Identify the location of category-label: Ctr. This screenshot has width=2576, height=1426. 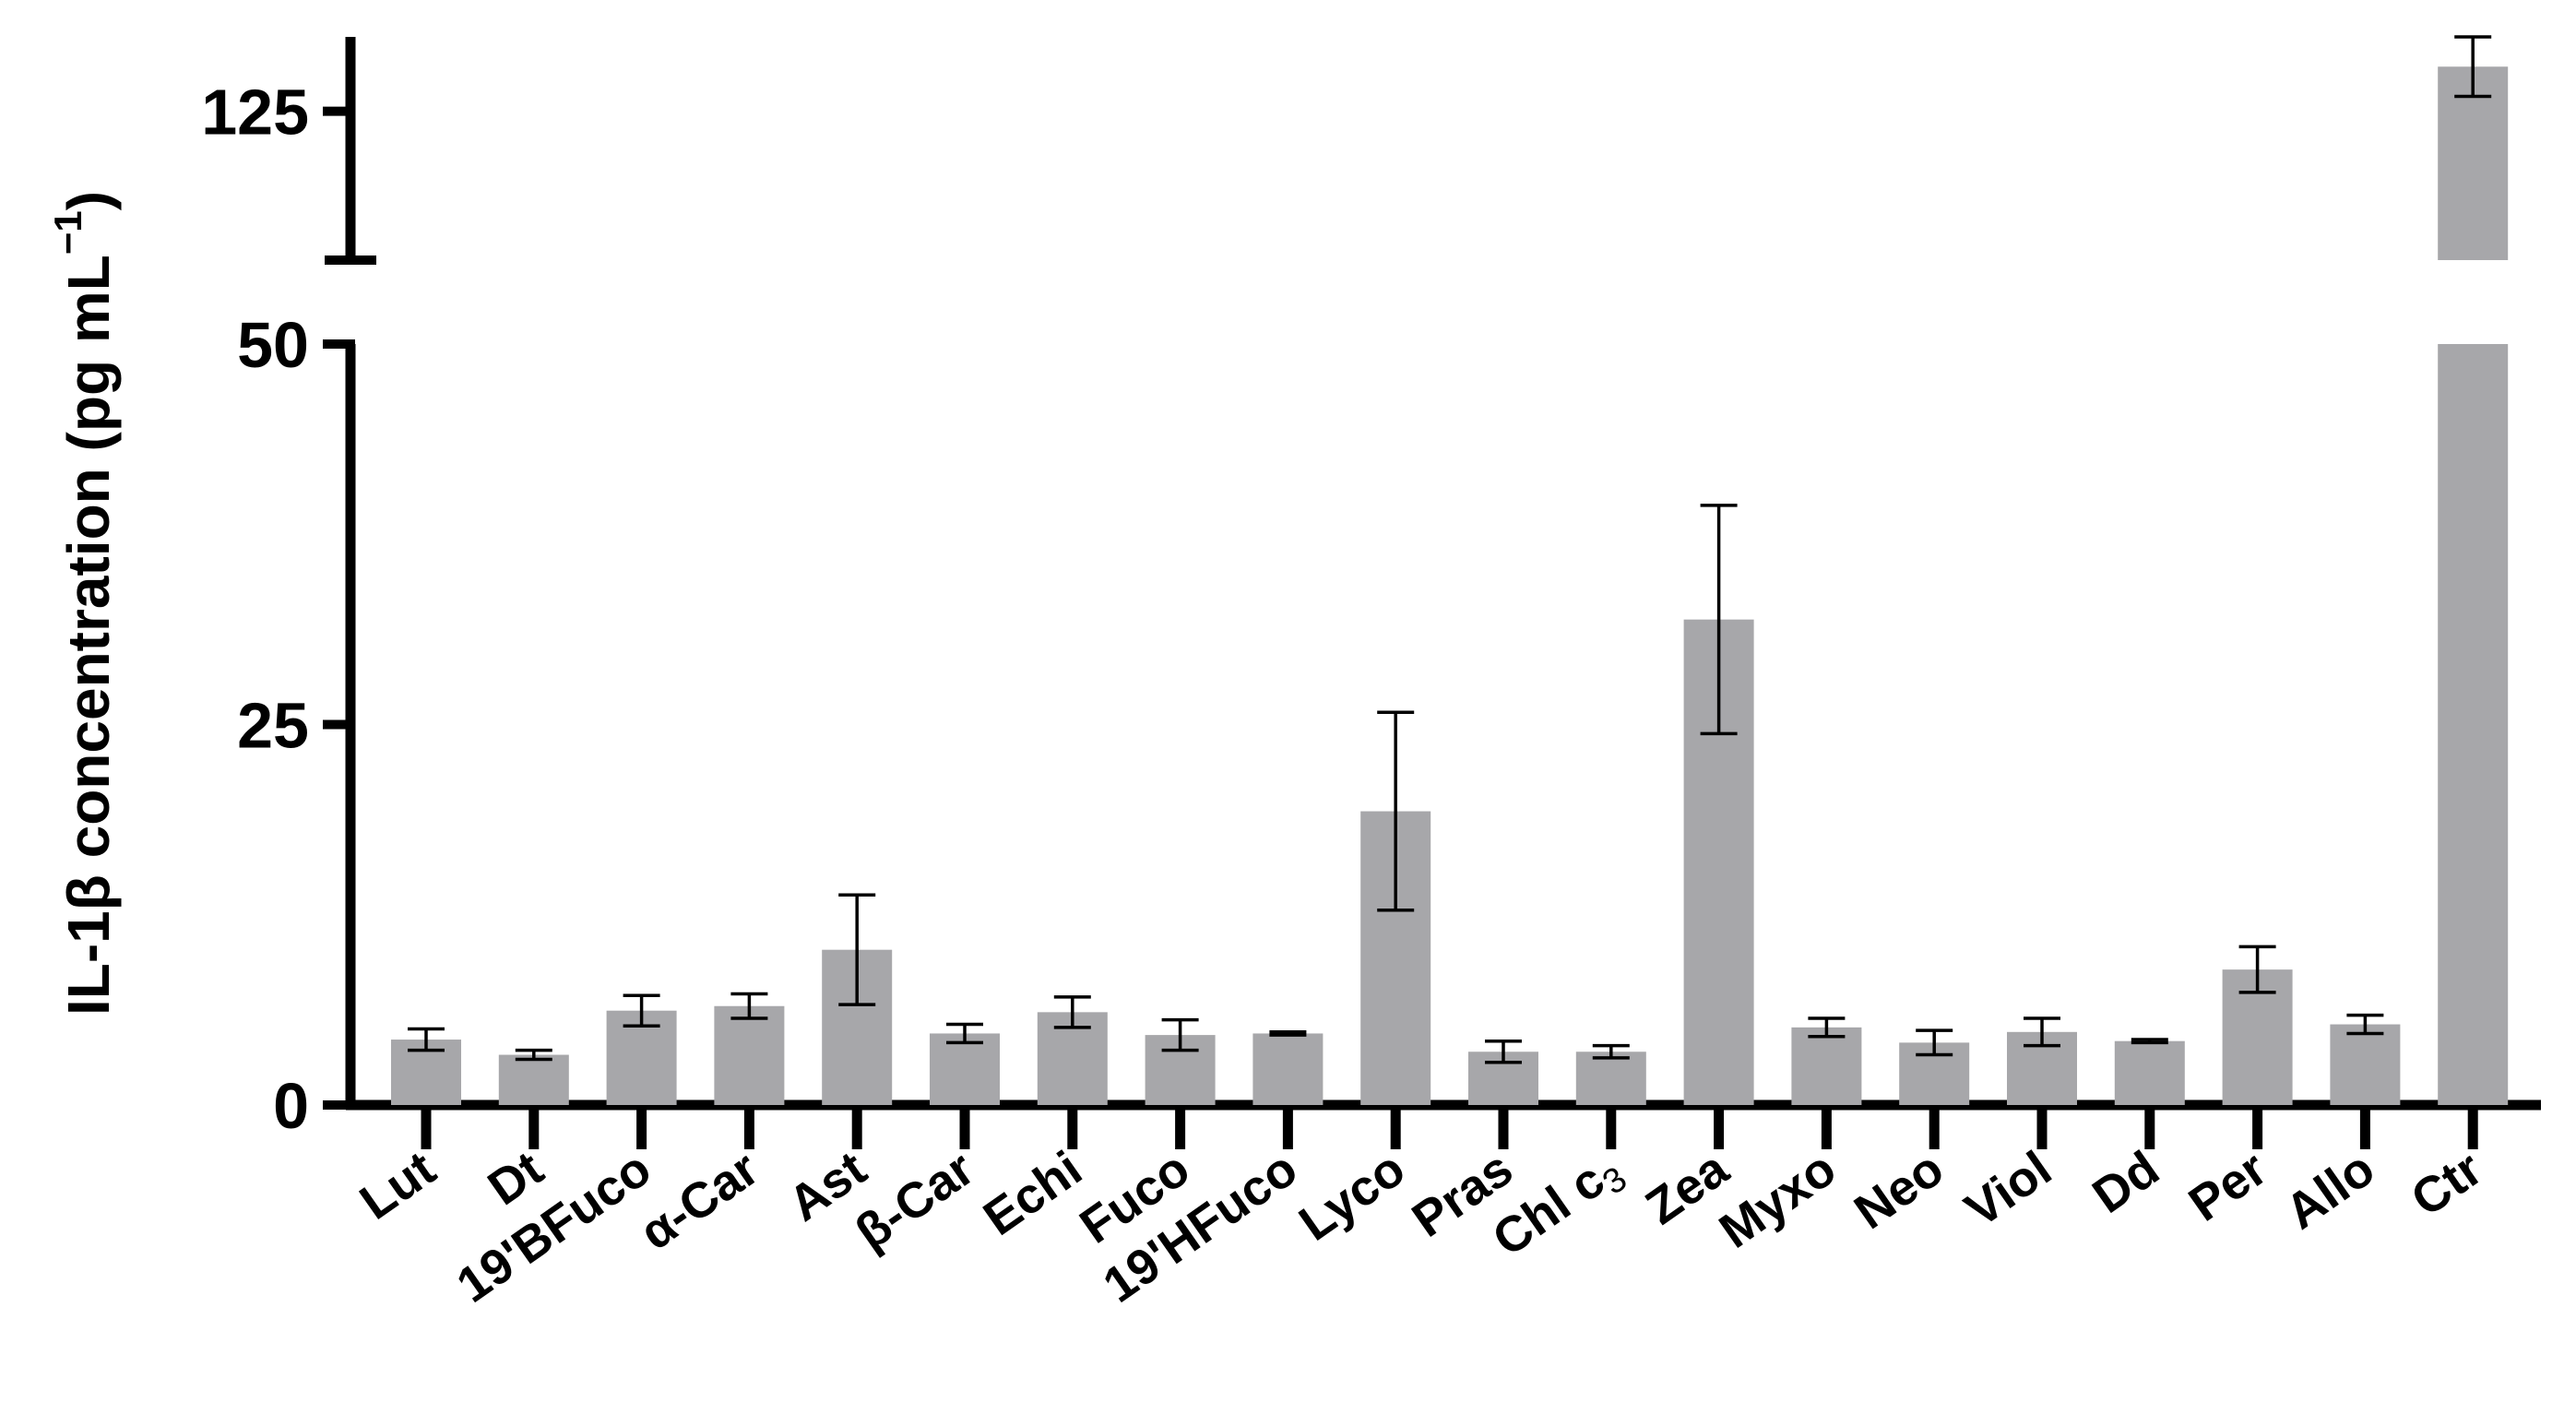
(2447, 1184).